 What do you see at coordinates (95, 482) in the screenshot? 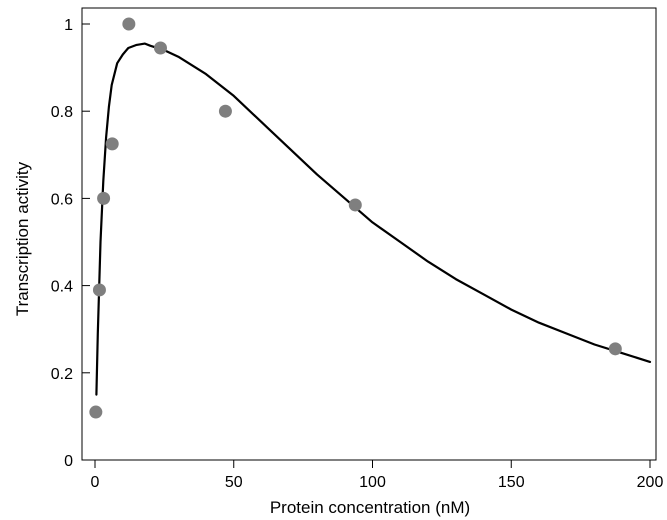
I see `x-tick-label: 0` at bounding box center [95, 482].